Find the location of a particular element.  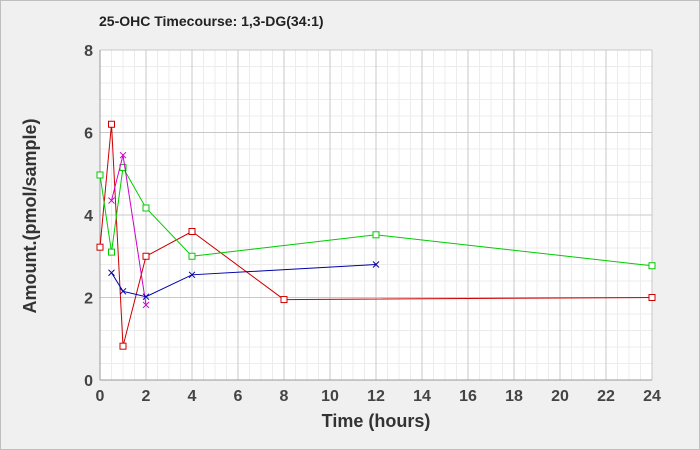

y-tick-label: 2 is located at coordinates (88, 299).